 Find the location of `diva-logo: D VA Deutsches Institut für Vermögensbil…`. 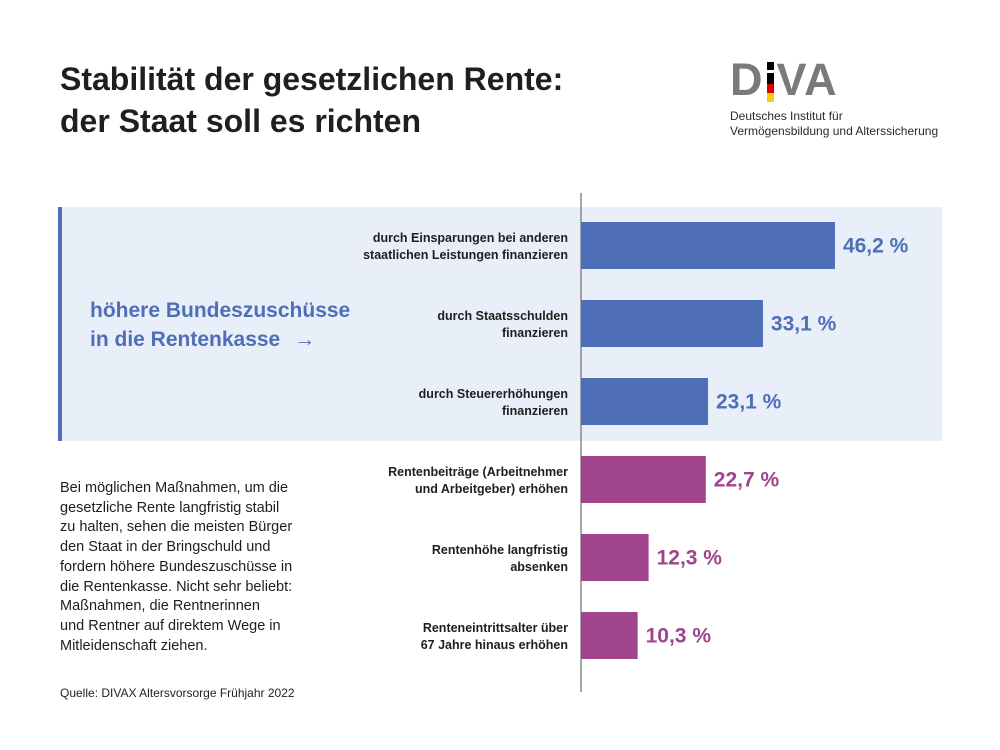

diva-logo: D VA Deutsches Institut für Vermögensbil… is located at coordinates (855, 96).